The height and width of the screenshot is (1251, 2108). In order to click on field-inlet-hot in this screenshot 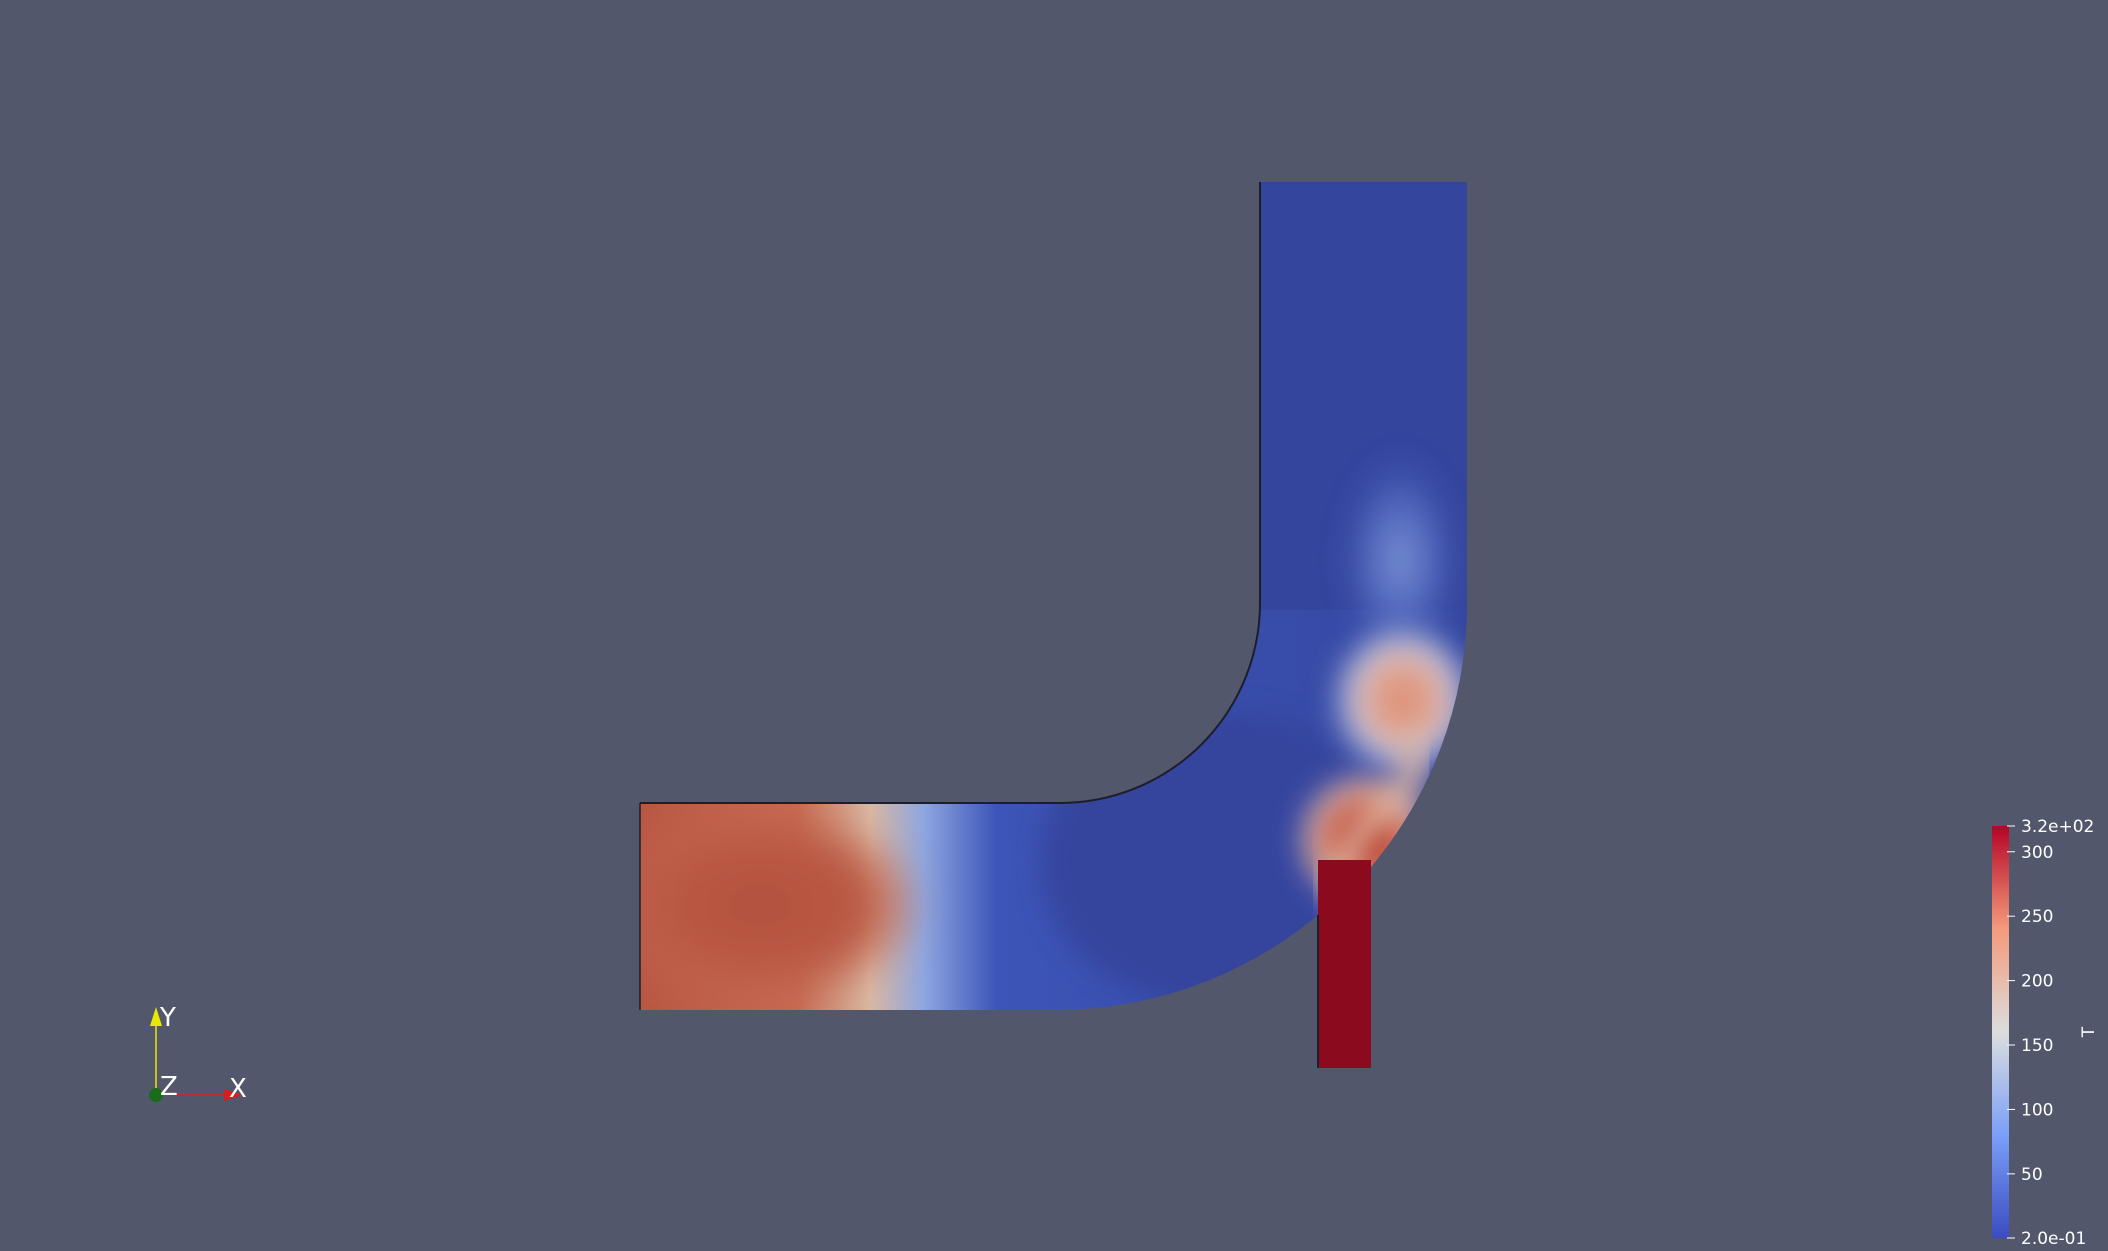, I will do `click(1344, 964)`.